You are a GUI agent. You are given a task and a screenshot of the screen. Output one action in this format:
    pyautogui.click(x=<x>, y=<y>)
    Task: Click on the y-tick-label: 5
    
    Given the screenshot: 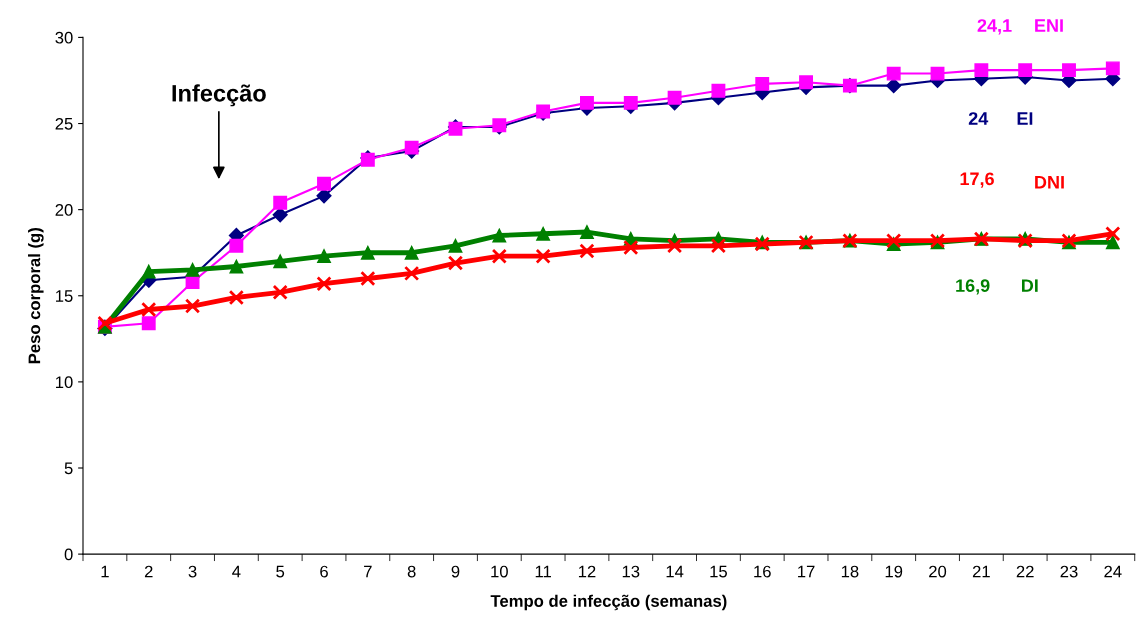 What is the action you would take?
    pyautogui.click(x=68, y=468)
    